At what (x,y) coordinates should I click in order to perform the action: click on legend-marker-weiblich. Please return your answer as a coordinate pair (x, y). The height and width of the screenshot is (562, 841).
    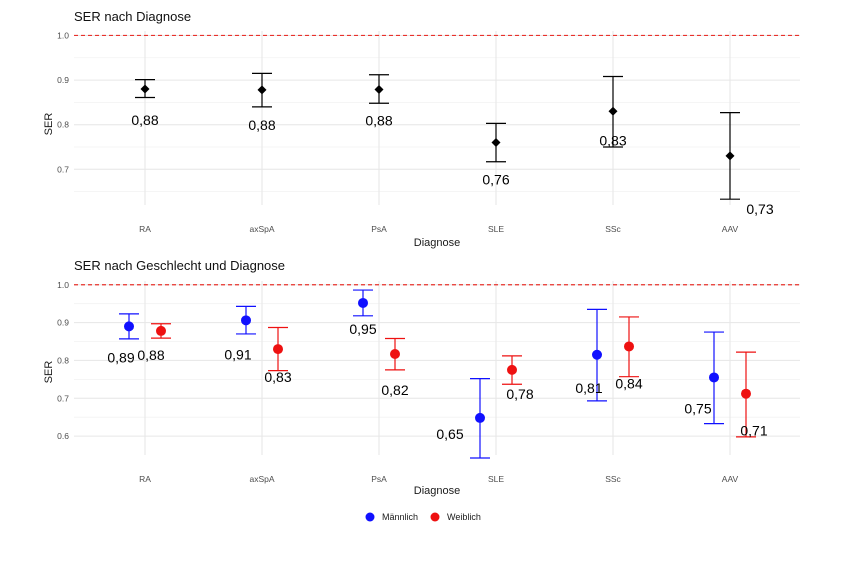
    Looking at the image, I should click on (435, 517).